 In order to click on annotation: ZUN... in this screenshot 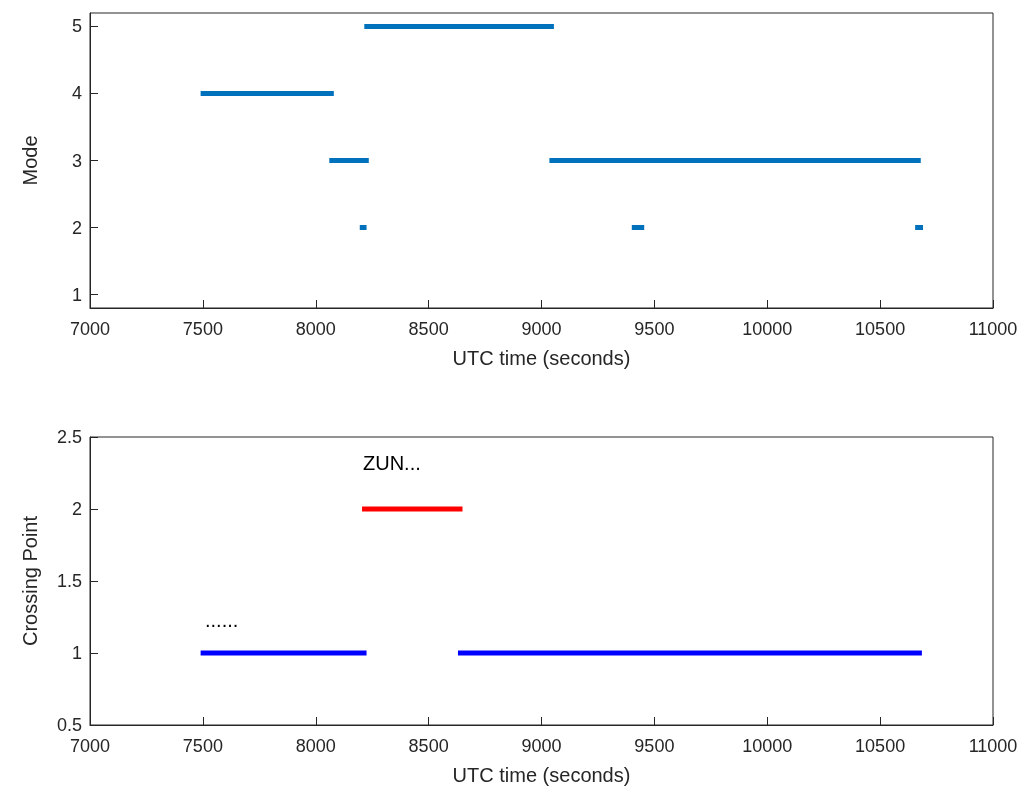, I will do `click(392, 463)`.